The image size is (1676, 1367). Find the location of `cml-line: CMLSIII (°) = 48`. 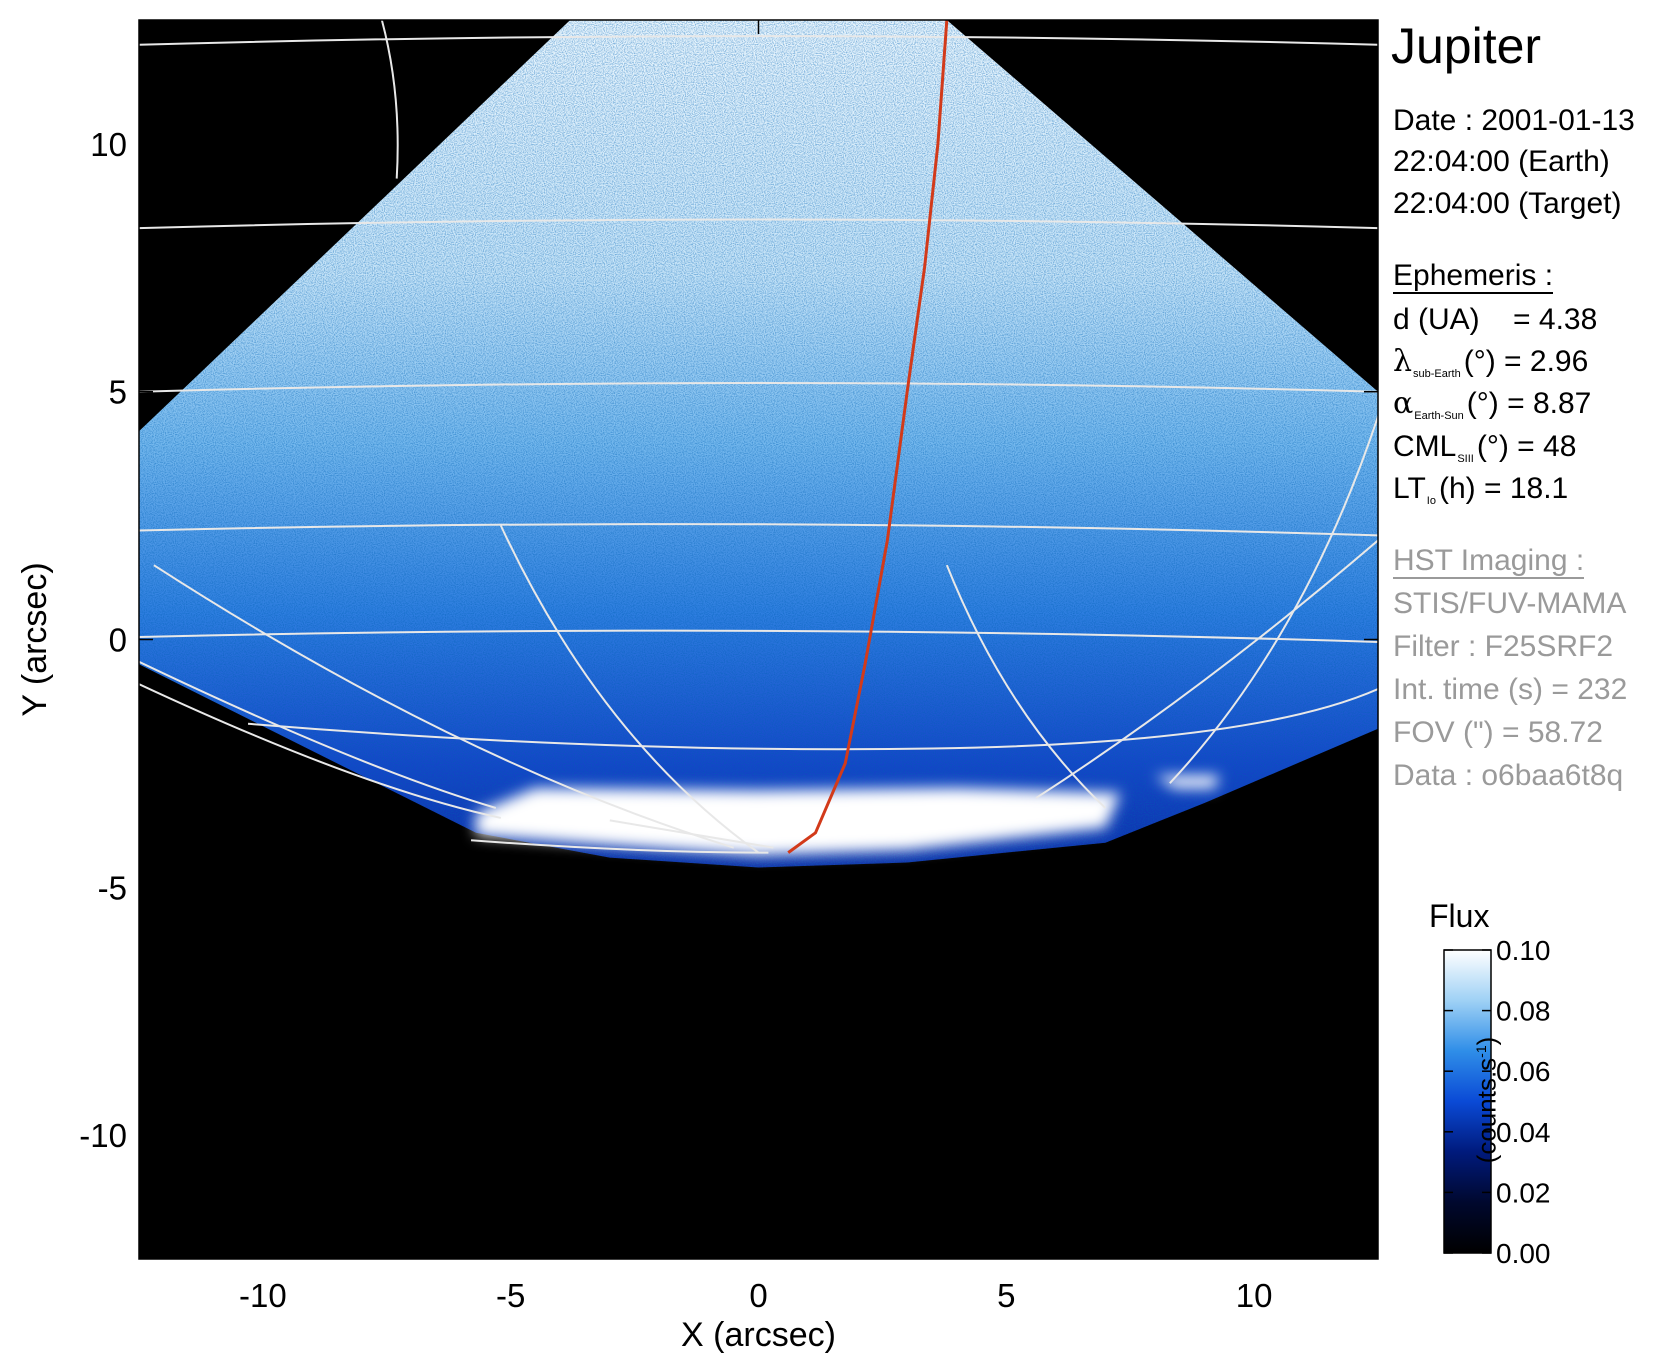

cml-line: CMLSIII (°) = 48 is located at coordinates (1485, 447).